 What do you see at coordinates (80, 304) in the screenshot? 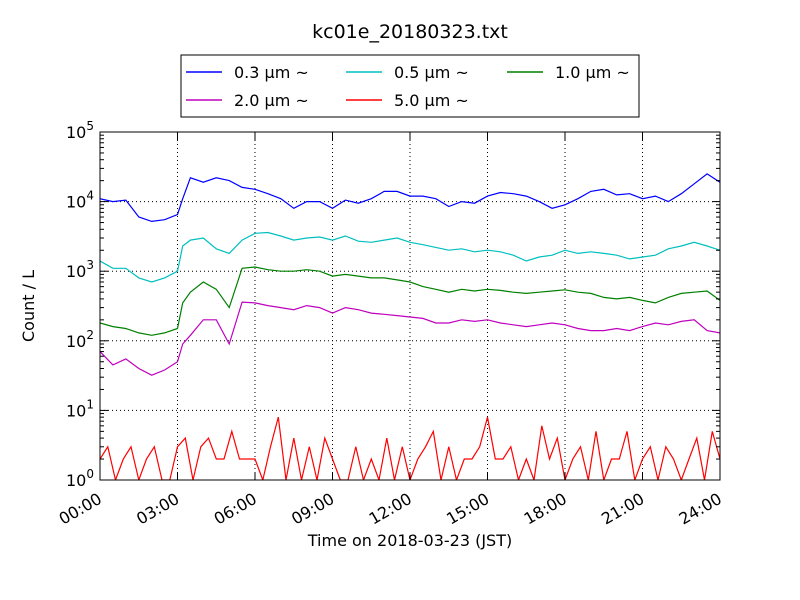
I see `y-tick-labels: 10⁰ 10¹ 10² 10³ 10⁴ 10⁵` at bounding box center [80, 304].